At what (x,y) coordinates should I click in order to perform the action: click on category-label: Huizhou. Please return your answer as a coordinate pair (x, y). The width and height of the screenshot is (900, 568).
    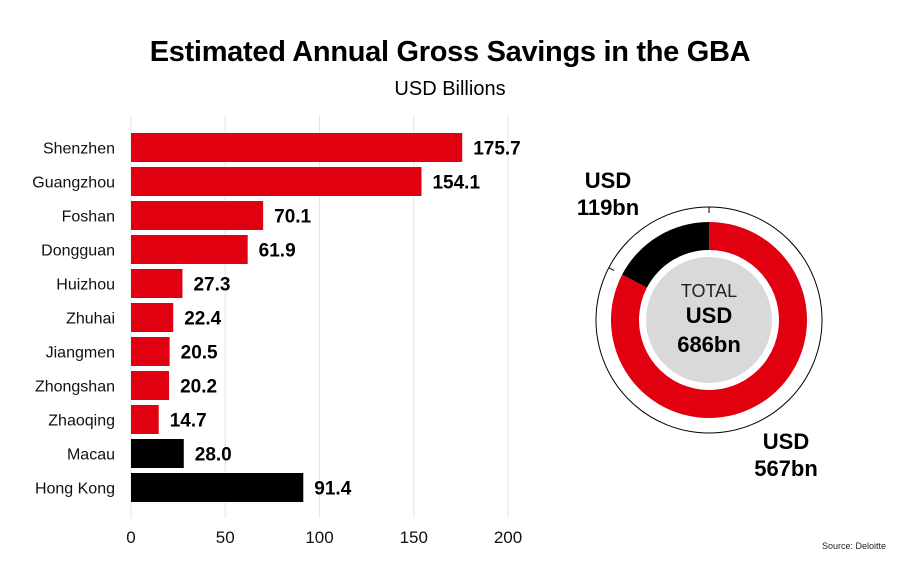
    Looking at the image, I should click on (85, 285).